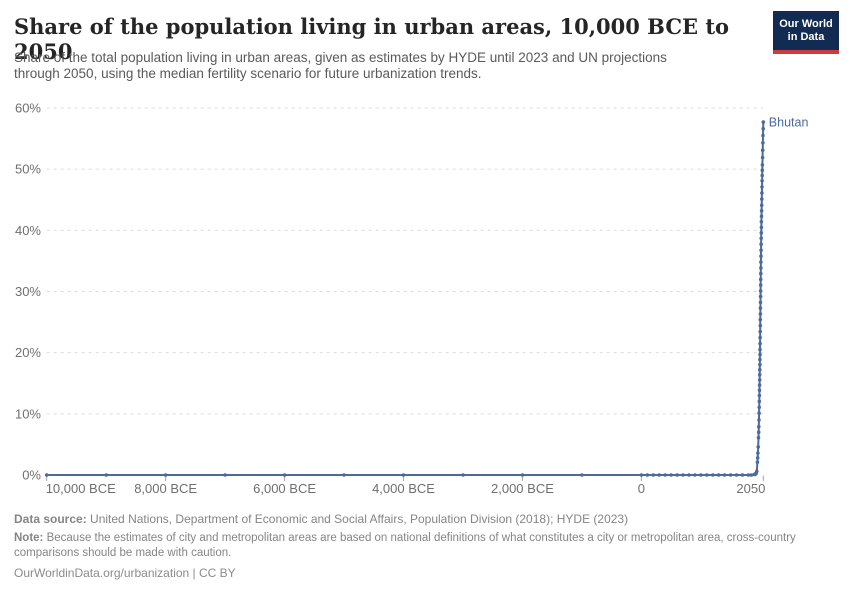 The image size is (850, 600). What do you see at coordinates (165, 488) in the screenshot?
I see `x-axis-label: 8,000 BCE` at bounding box center [165, 488].